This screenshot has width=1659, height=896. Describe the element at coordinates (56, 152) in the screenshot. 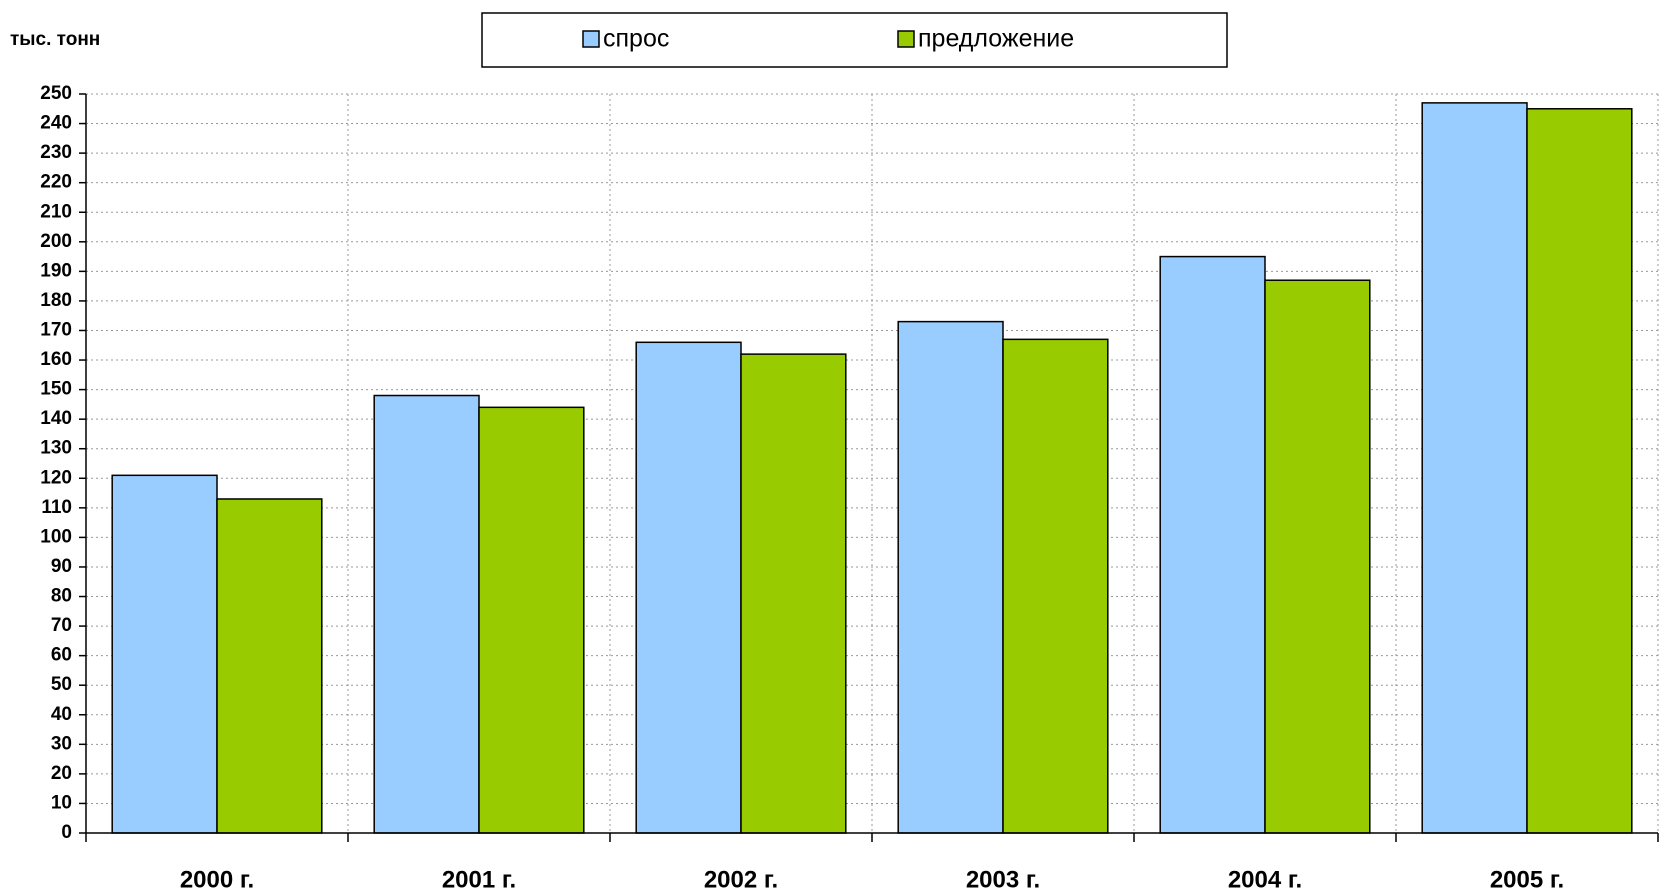

I see `y-tick-label: 230` at that location.